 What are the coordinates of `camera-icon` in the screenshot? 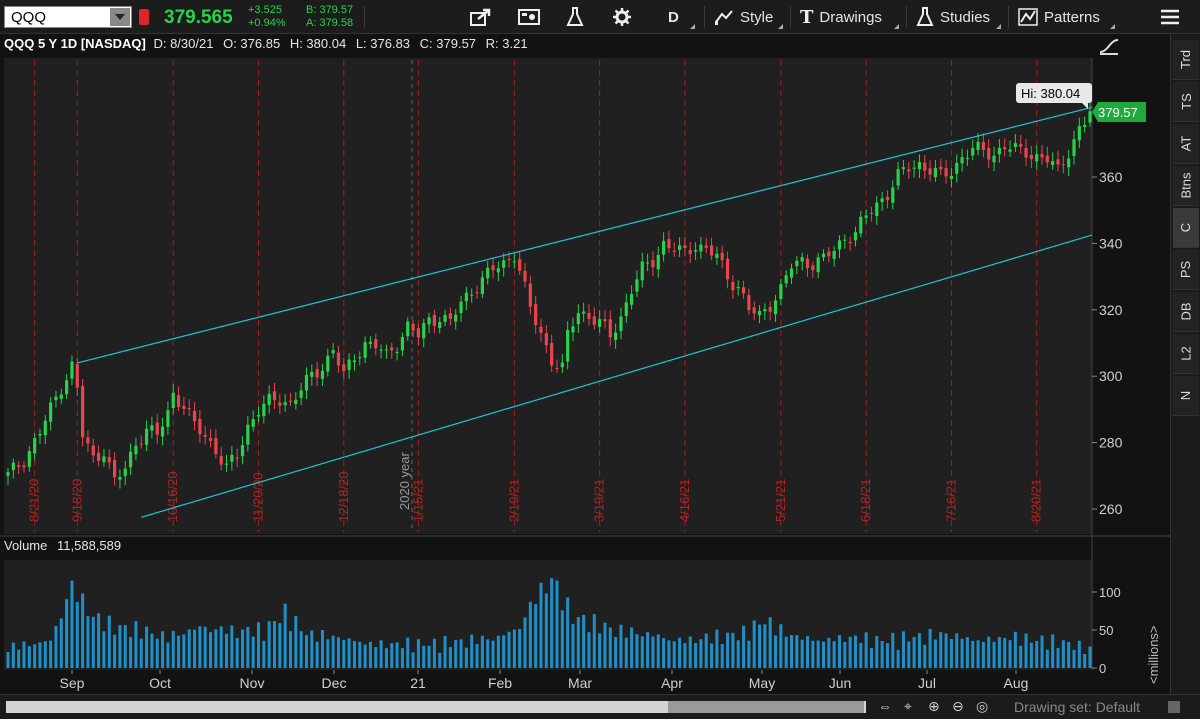 It's located at (529, 17).